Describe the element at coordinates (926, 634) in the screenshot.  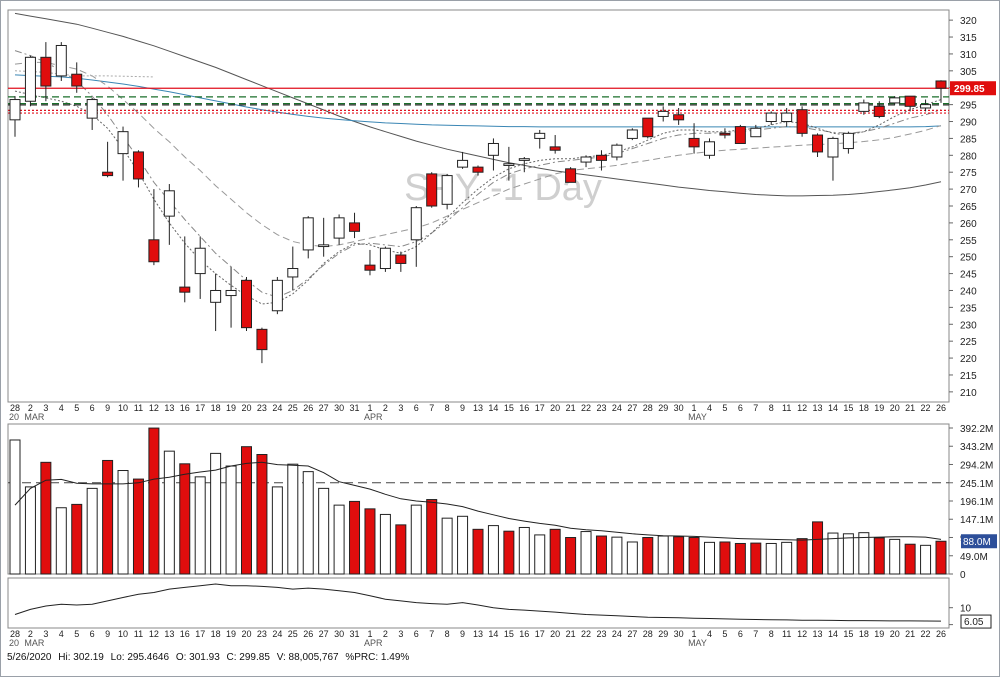
I see `indicator-x-axis-date-label: 22` at that location.